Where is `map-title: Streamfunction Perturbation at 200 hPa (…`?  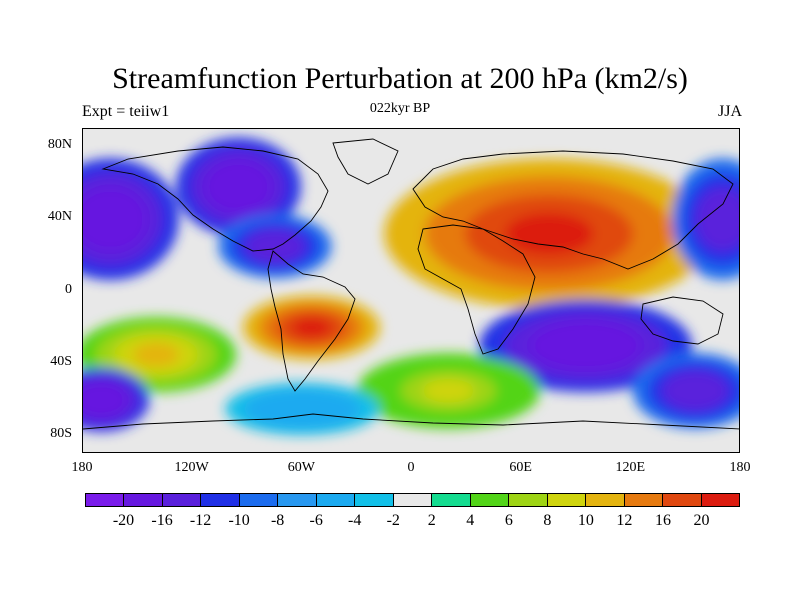
map-title: Streamfunction Perturbation at 200 hPa (… is located at coordinates (400, 78).